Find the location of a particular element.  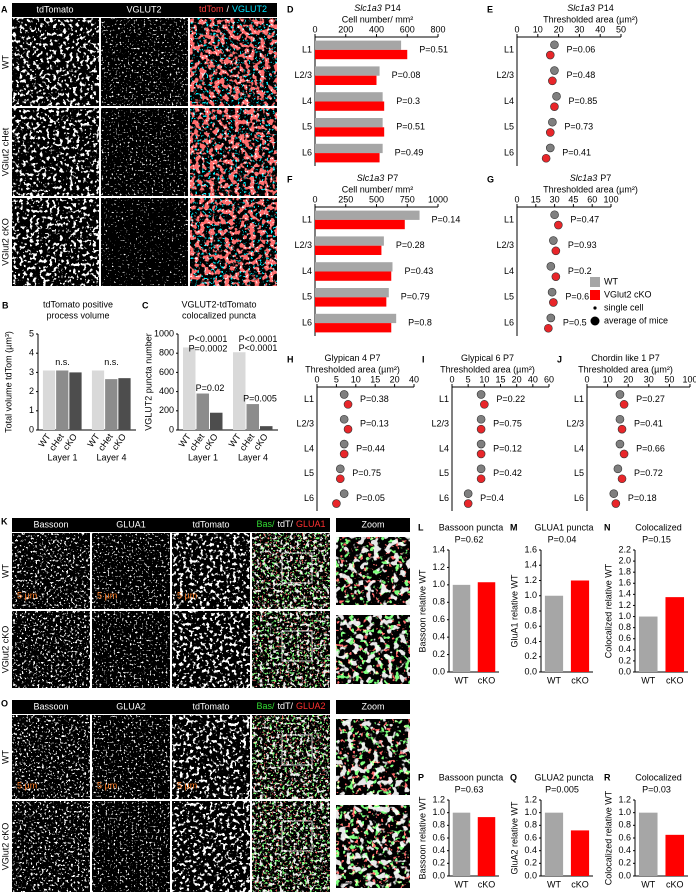

column-header: Bassoon is located at coordinates (50, 524).